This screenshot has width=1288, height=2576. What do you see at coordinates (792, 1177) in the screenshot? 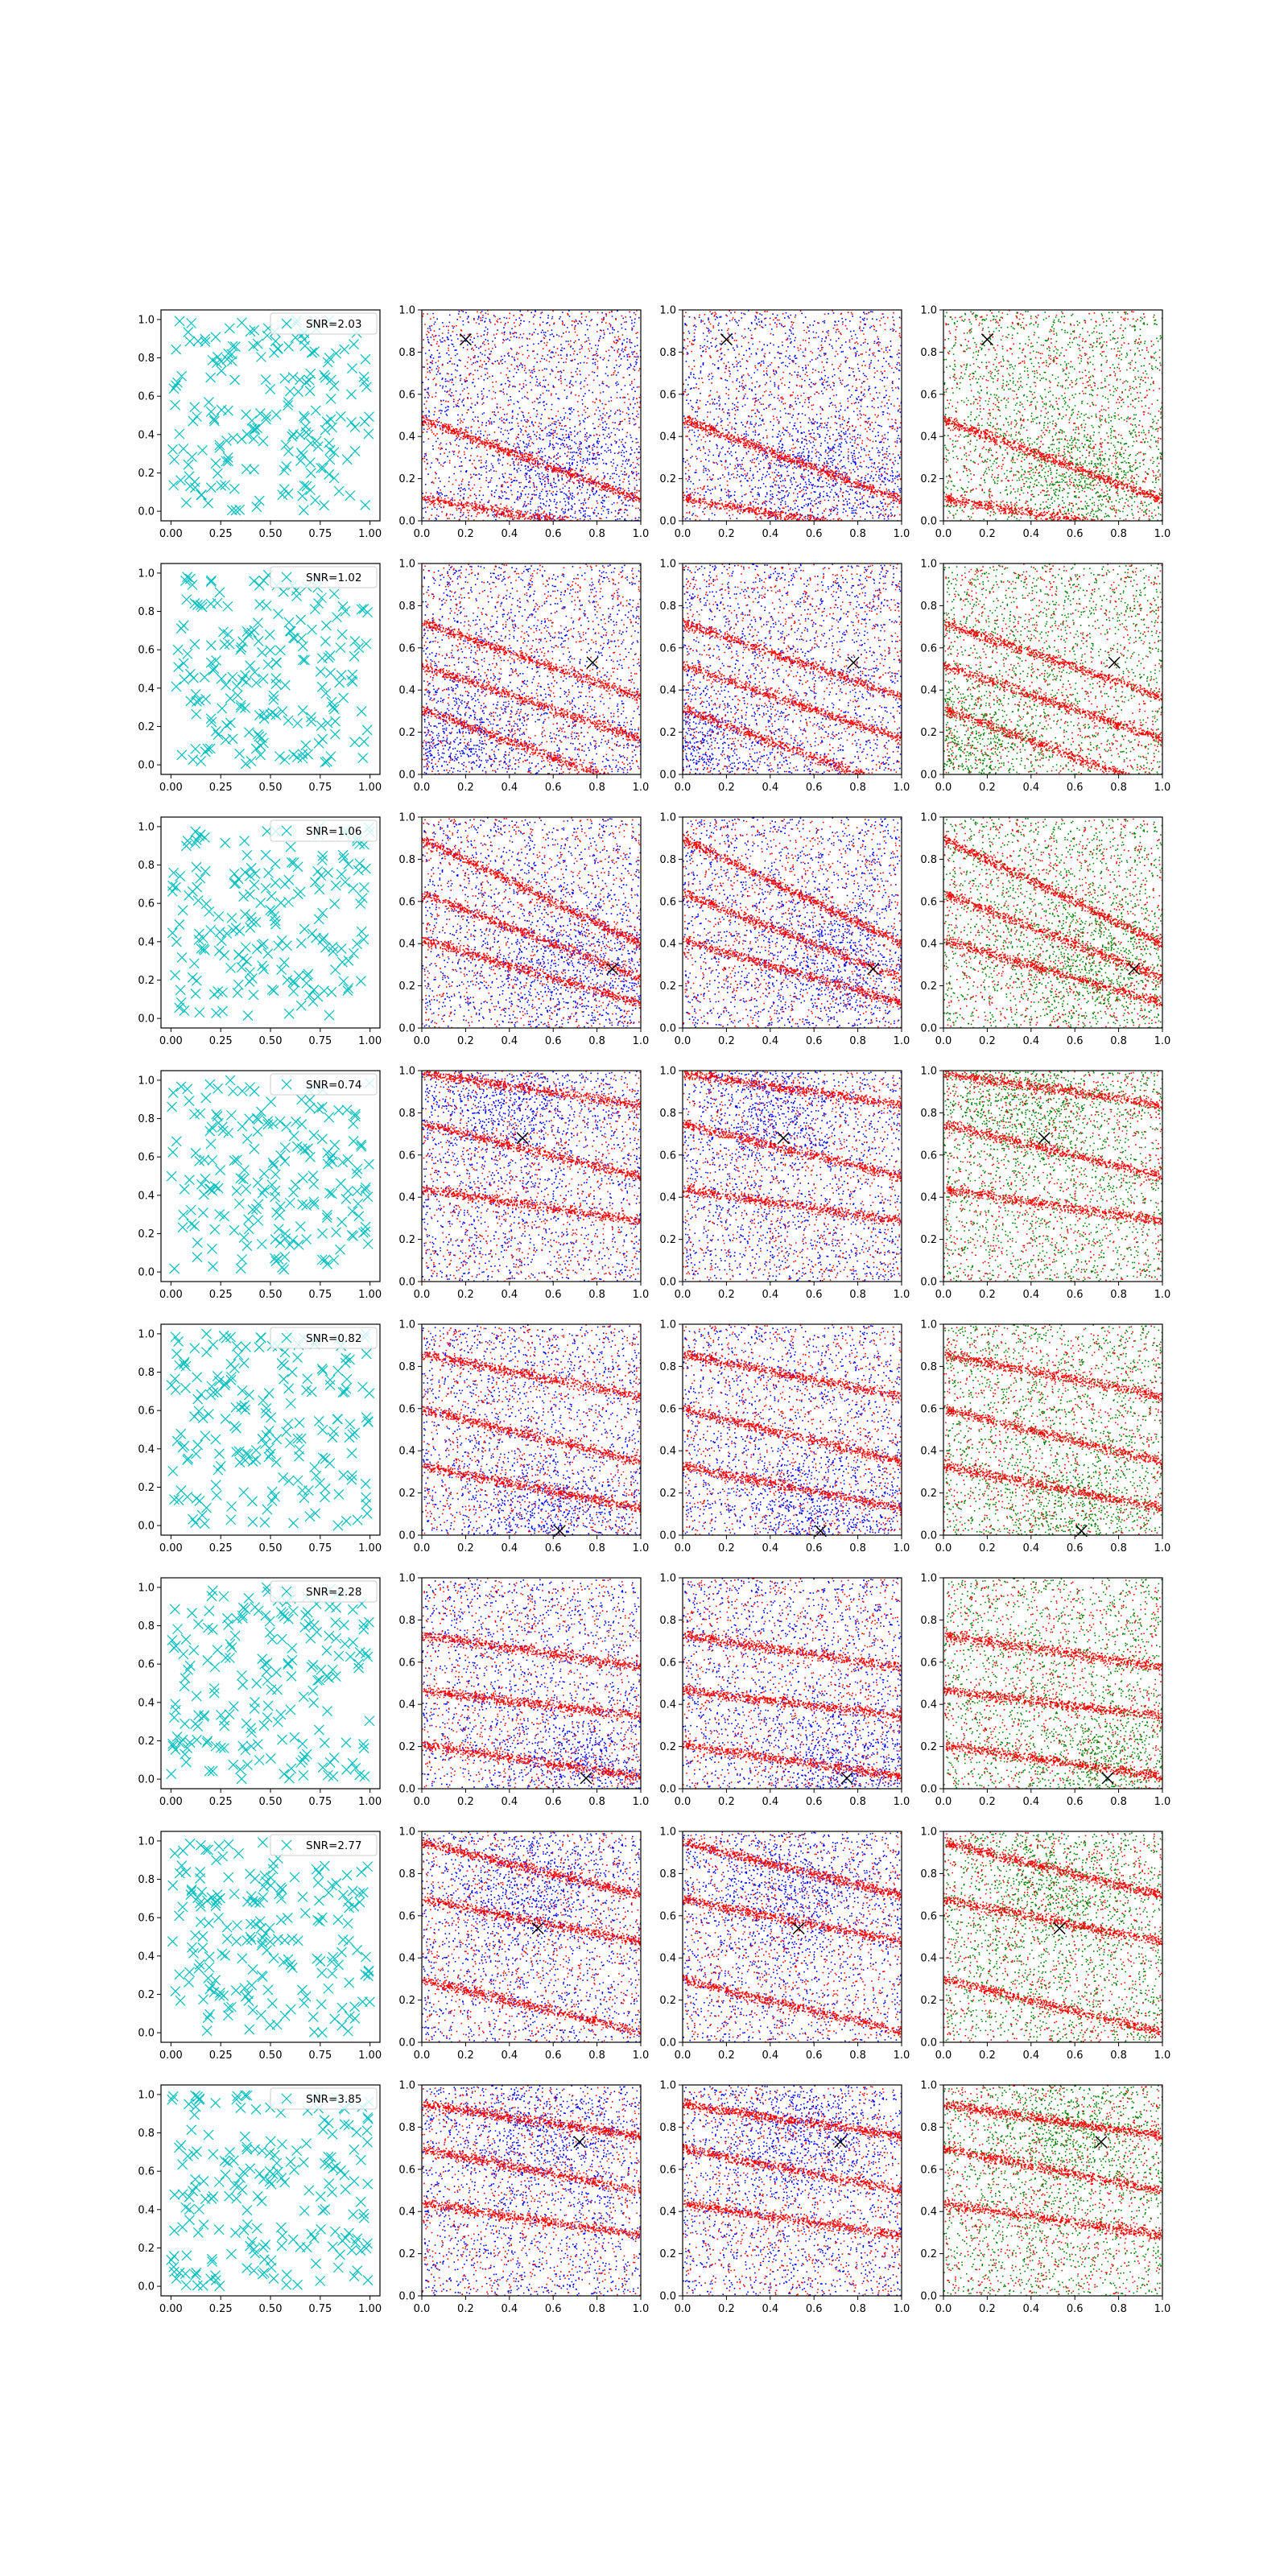
I see `secondary-dots` at bounding box center [792, 1177].